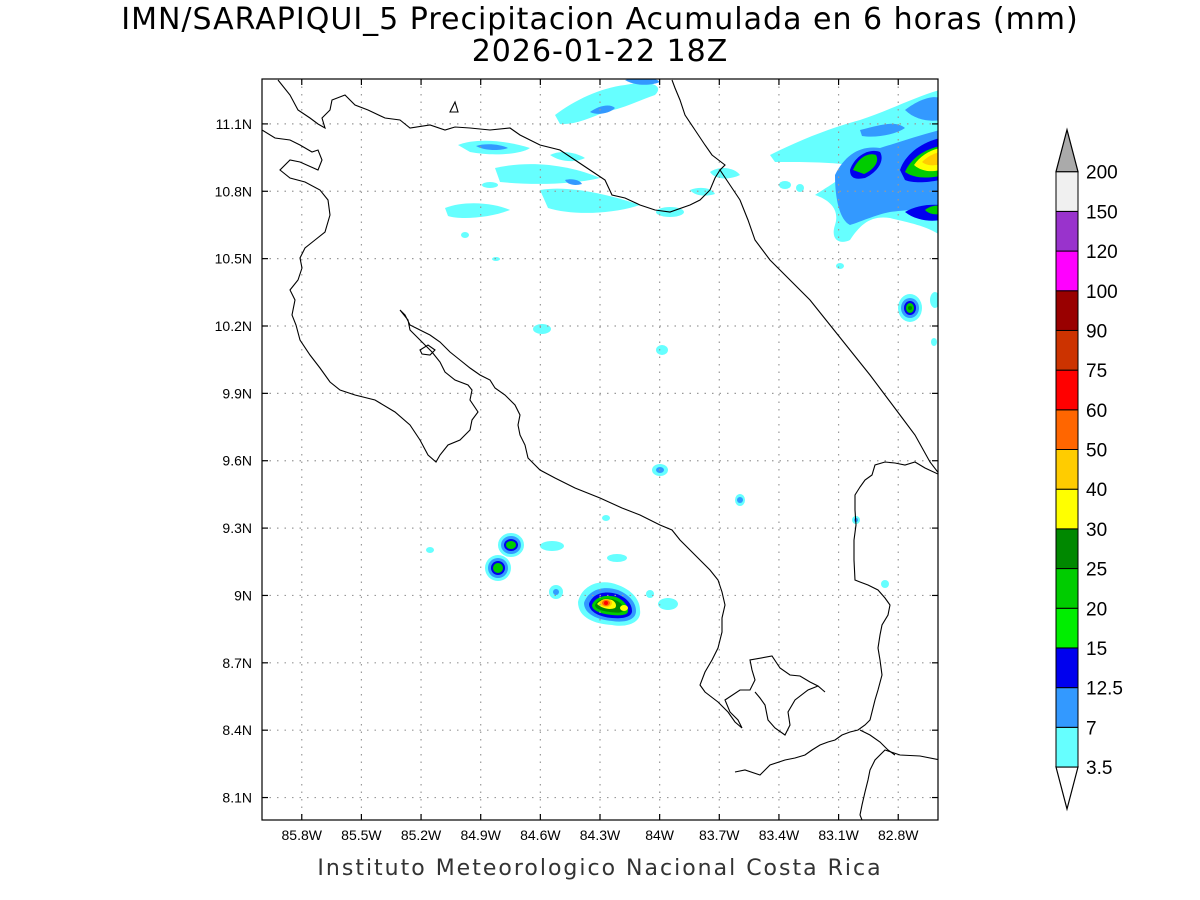 The image size is (1200, 900). Describe the element at coordinates (1096, 490) in the screenshot. I see `colorbar-label: 40` at that location.